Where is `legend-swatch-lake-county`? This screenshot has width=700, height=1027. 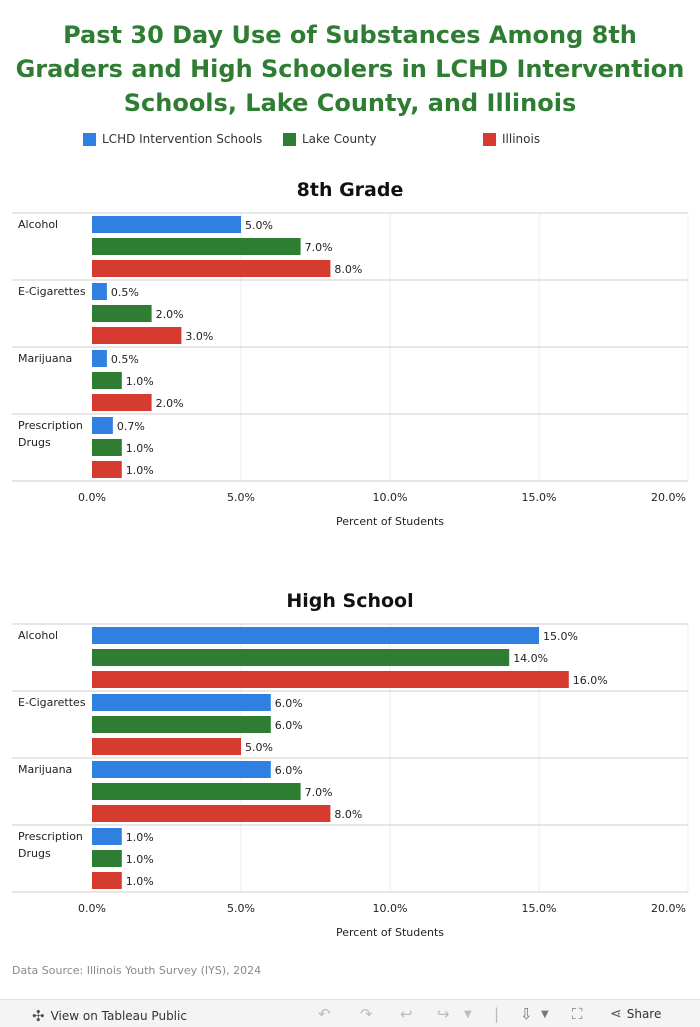 legend-swatch-lake-county is located at coordinates (289, 139).